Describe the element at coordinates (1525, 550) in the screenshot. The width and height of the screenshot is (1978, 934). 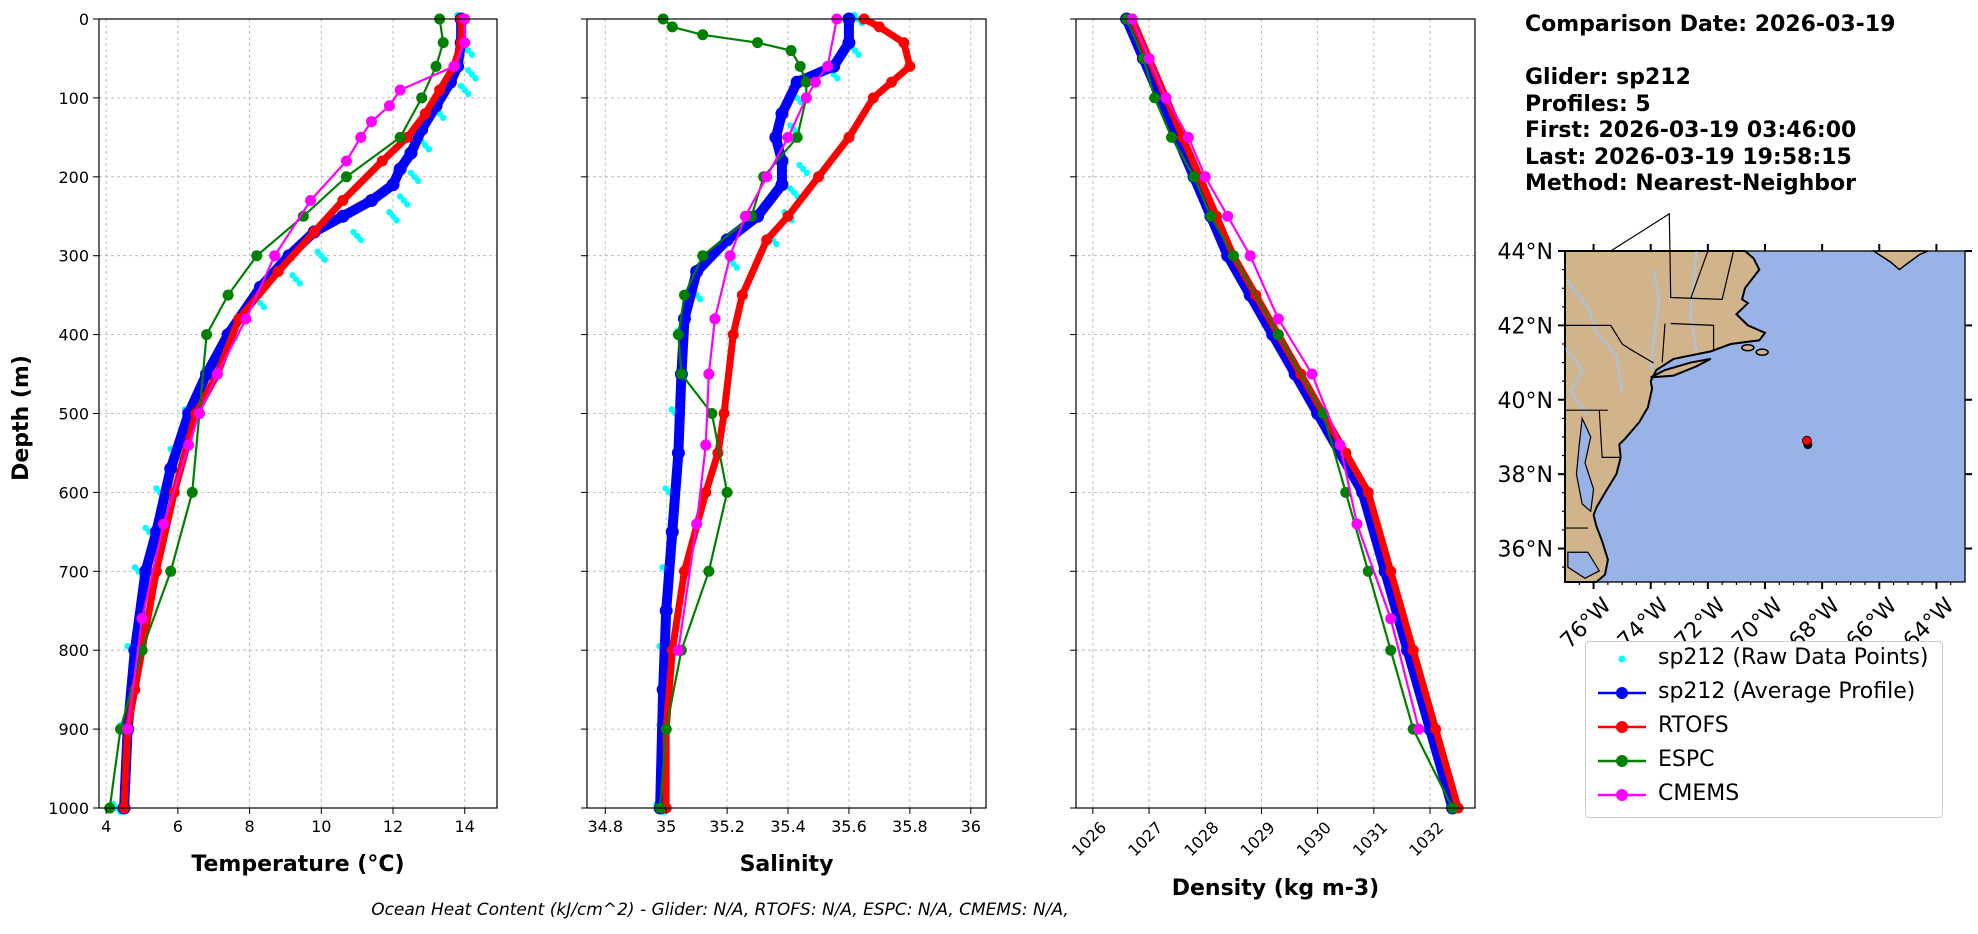
I see `map-lat-label: 36°N` at that location.